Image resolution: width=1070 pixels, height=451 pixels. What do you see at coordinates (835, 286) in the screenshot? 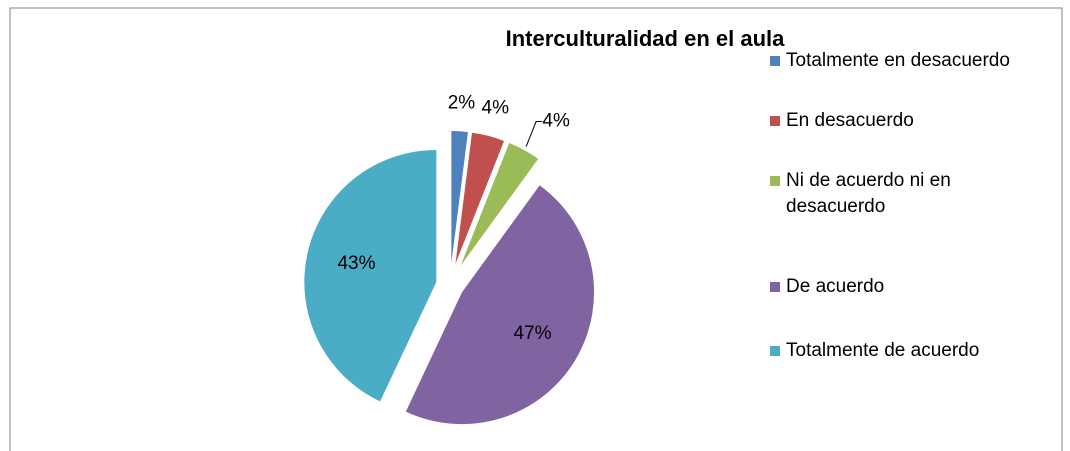
I see `legend-label: De acuerdo` at bounding box center [835, 286].